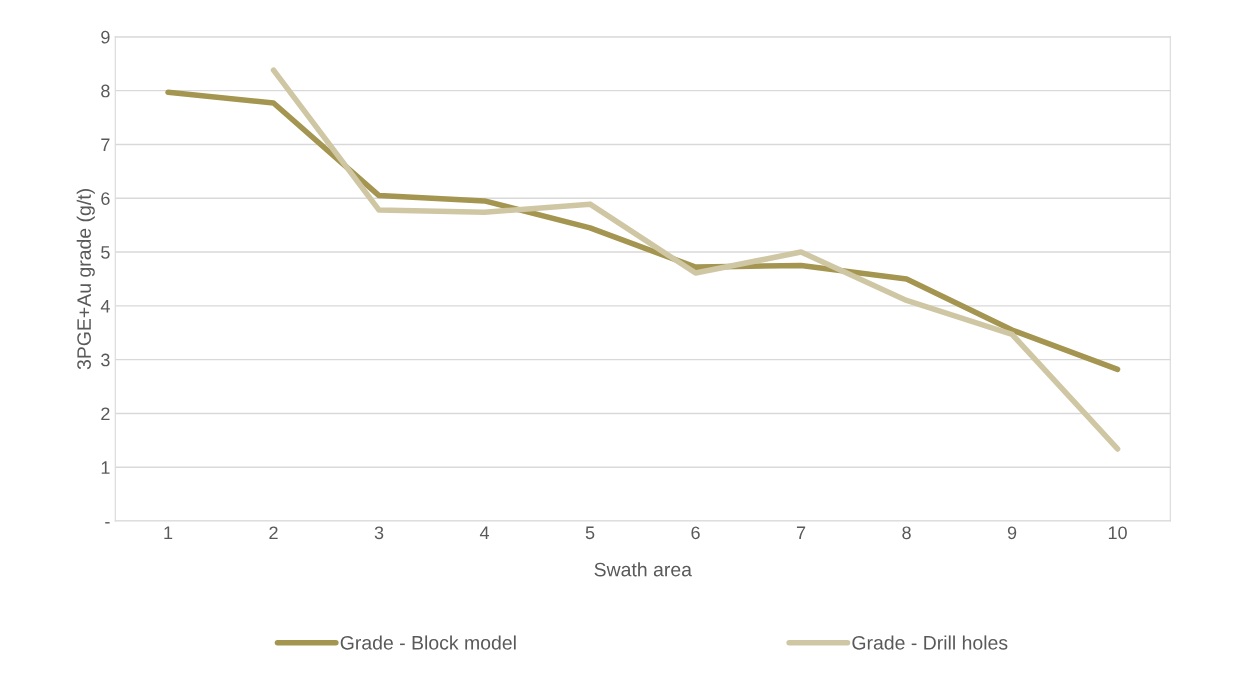  I want to click on x-tick-label: 3, so click(379, 533).